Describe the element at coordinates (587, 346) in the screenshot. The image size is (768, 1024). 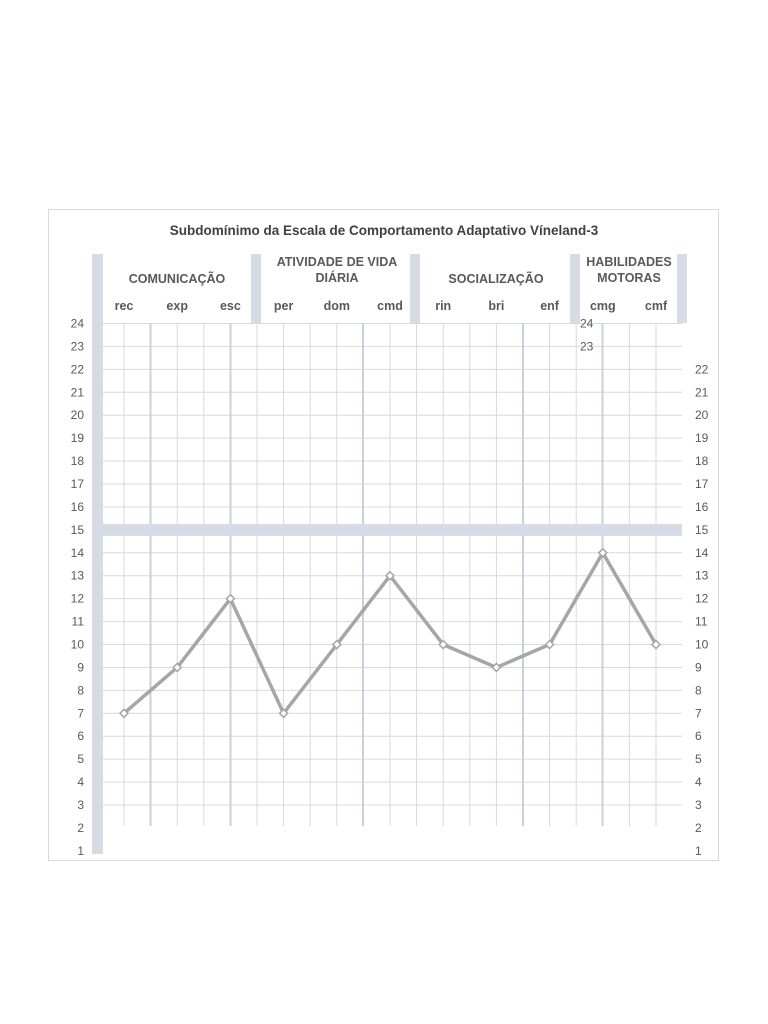
I see `inner-tick-label: 23` at that location.